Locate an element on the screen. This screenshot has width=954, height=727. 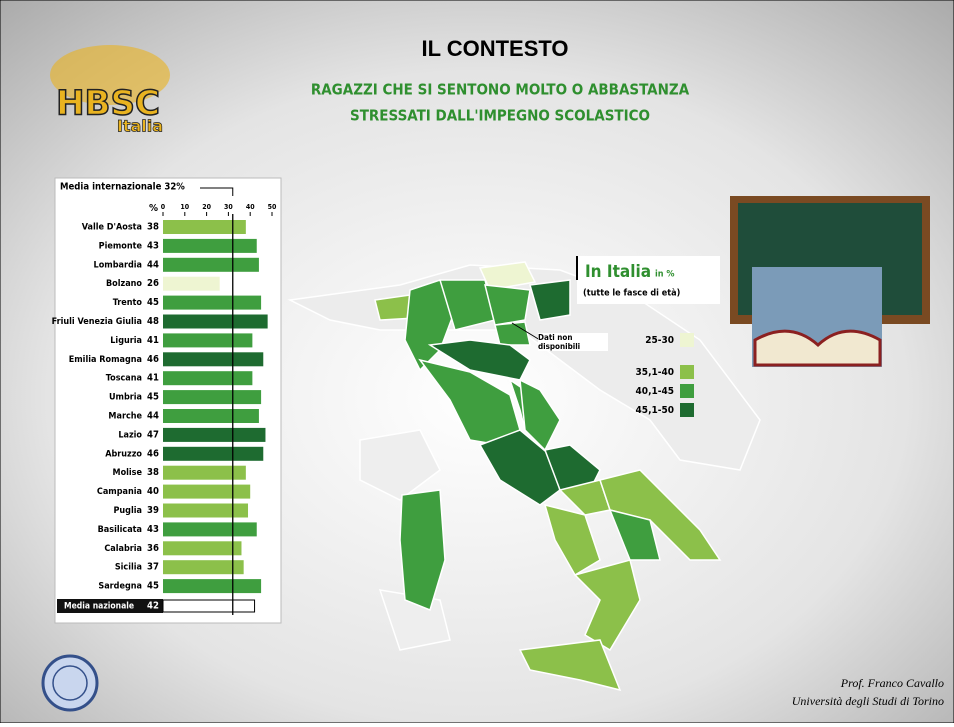
value-label: 47 is located at coordinates (153, 434).